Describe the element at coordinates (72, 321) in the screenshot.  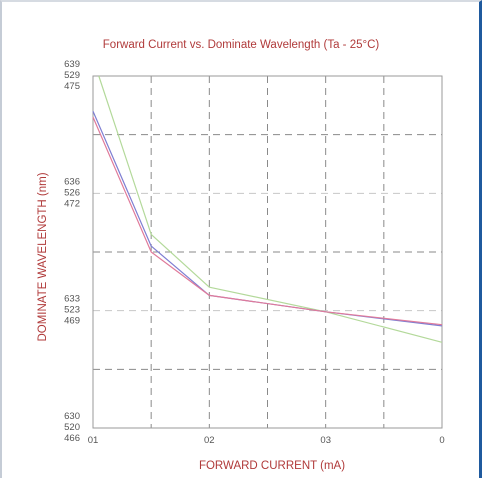
I see `y-tick-label: 469` at that location.